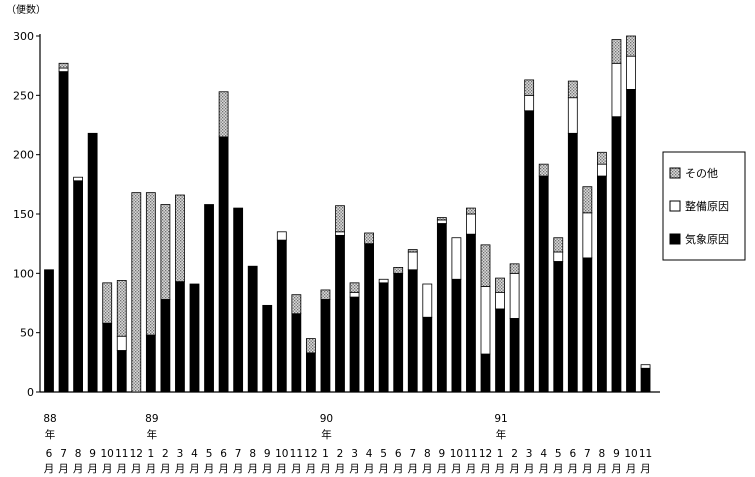 The image size is (755, 477). I want to click on year-label: 88, so click(49, 419).